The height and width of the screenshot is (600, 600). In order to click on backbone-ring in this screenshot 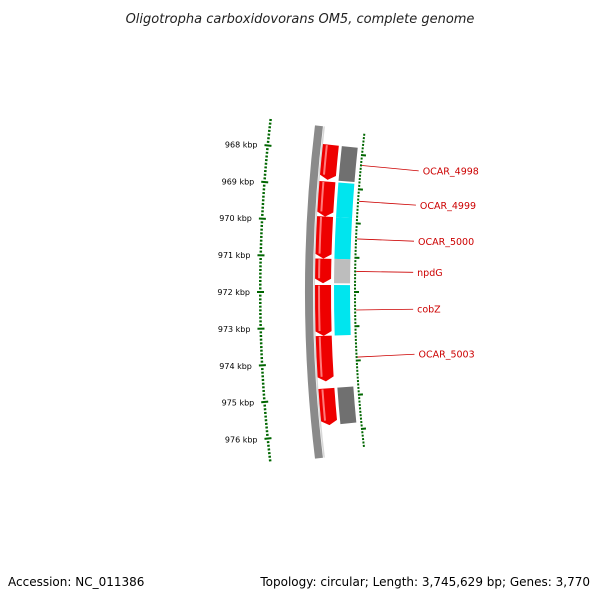, I will do `click(314, 292)`.